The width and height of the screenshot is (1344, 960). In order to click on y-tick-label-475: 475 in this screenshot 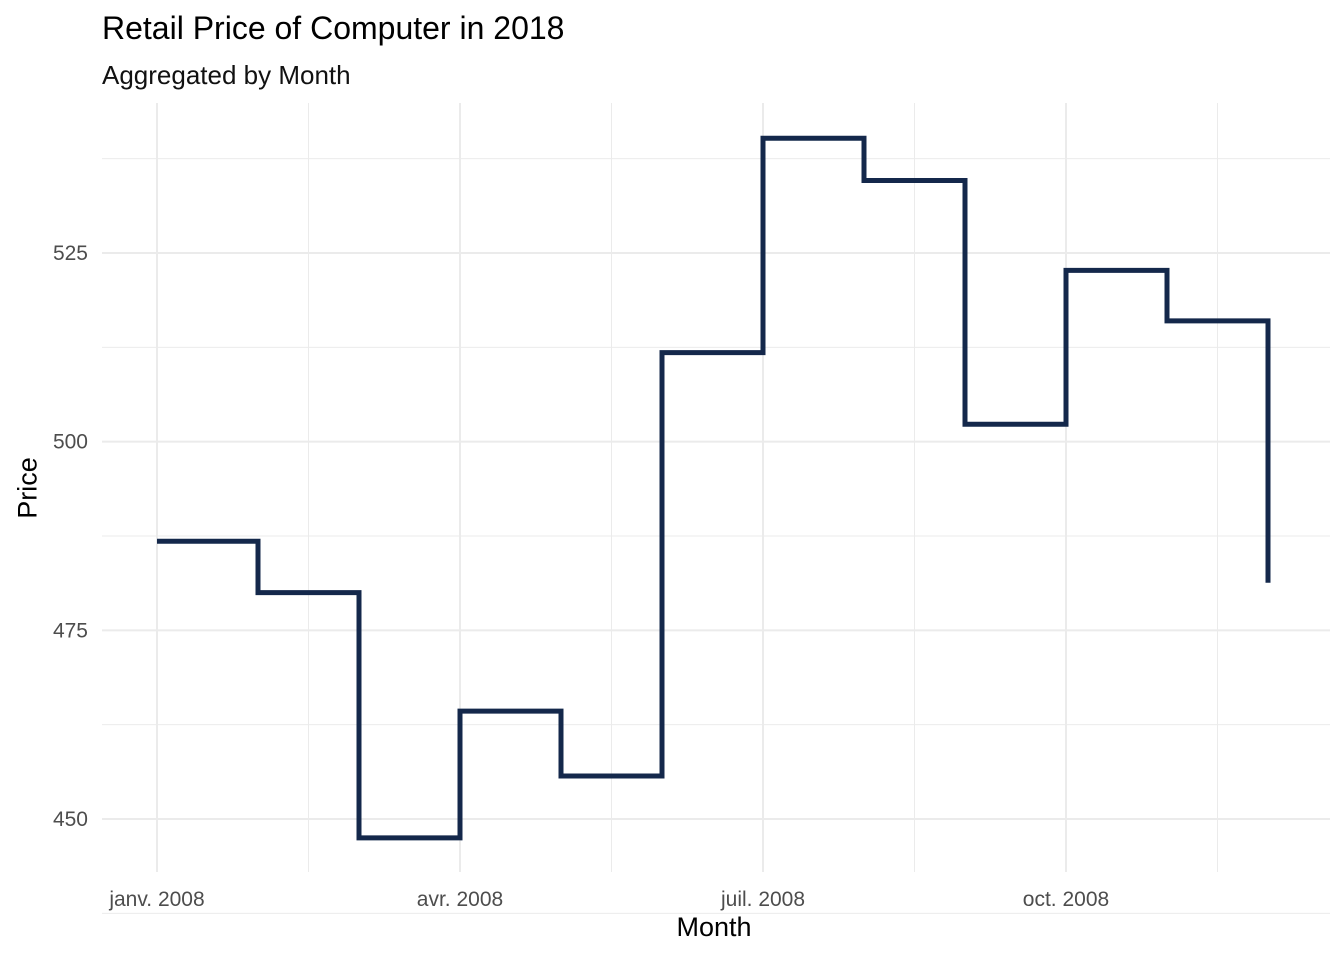, I will do `click(70, 630)`.